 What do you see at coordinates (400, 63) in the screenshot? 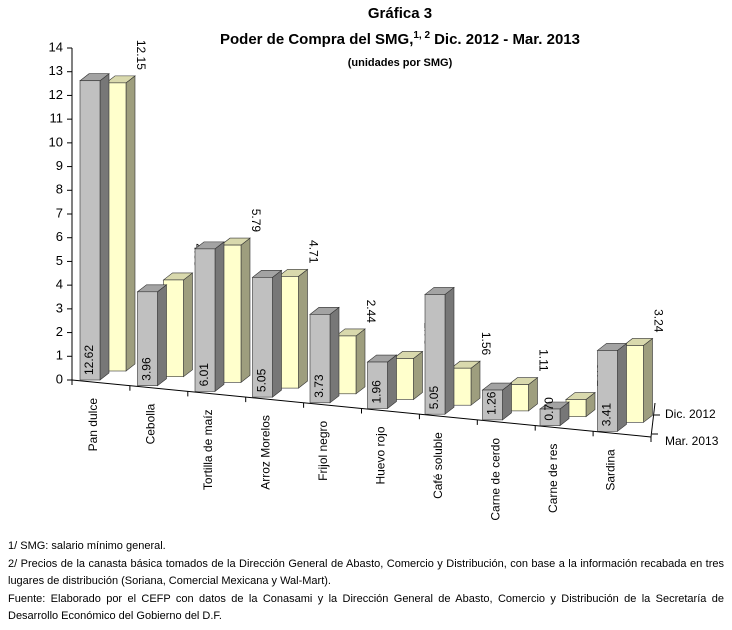
I see `chart-subtitle: (unidades por SMG)` at bounding box center [400, 63].